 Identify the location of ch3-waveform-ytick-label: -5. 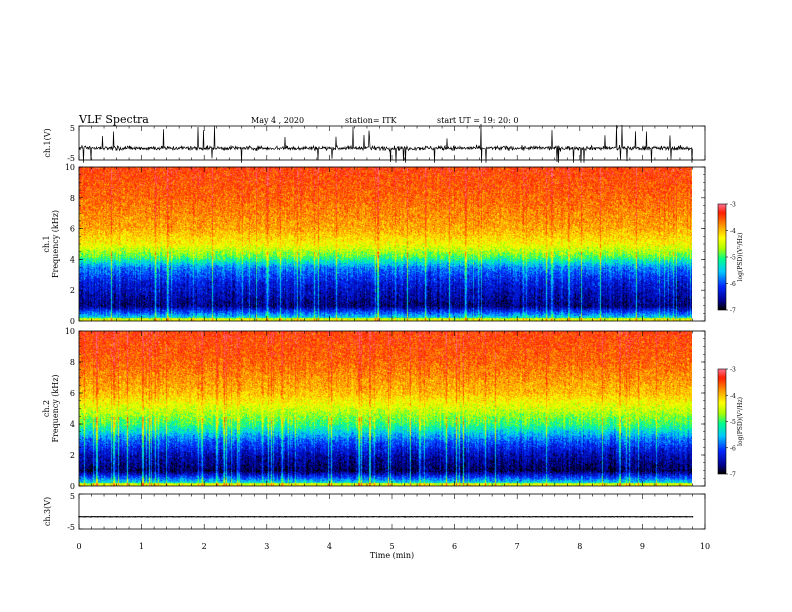
(71, 527).